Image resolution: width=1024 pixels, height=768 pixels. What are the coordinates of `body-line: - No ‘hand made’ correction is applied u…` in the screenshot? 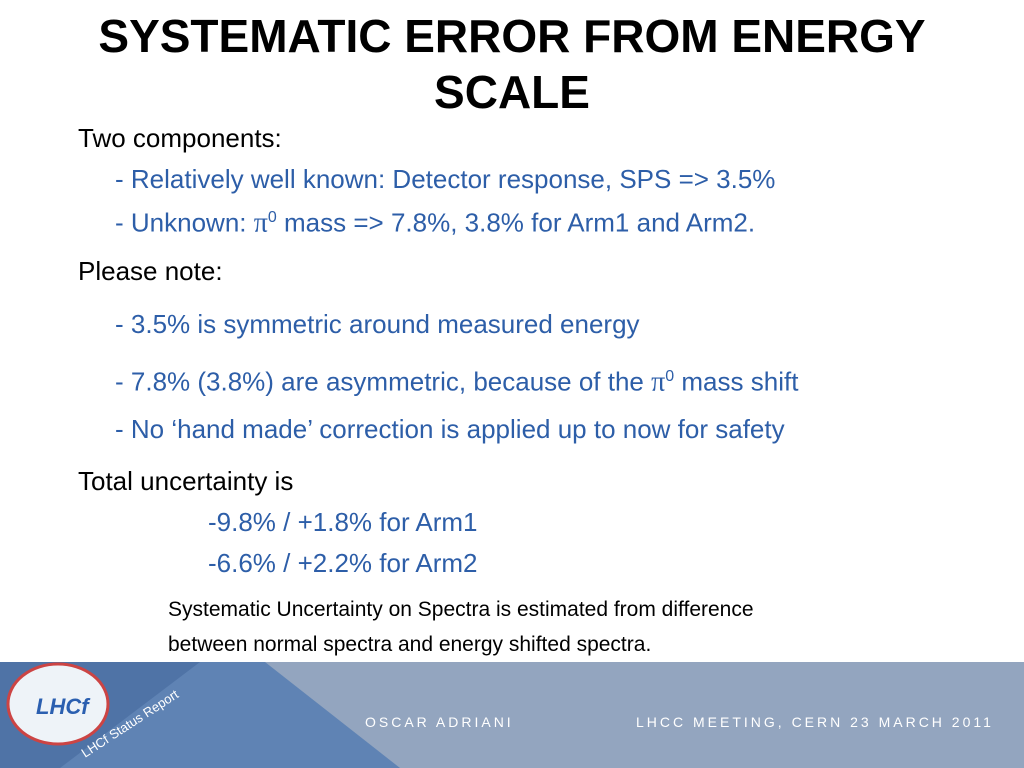 It's located at (450, 429).